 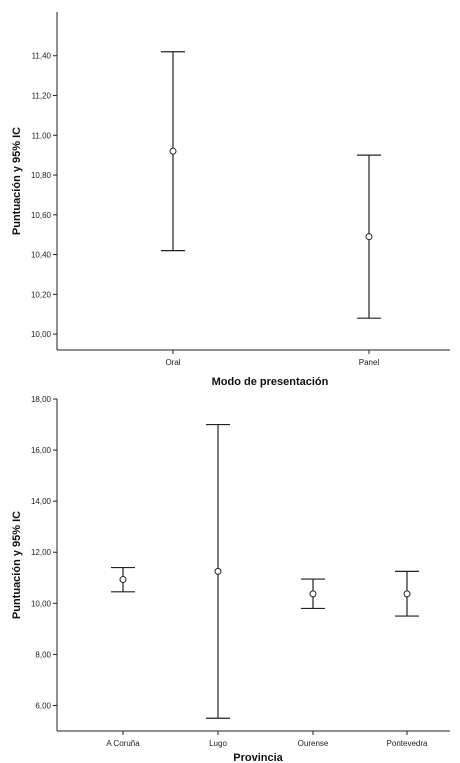 I want to click on x-axis-title: Provincia, so click(x=258, y=757).